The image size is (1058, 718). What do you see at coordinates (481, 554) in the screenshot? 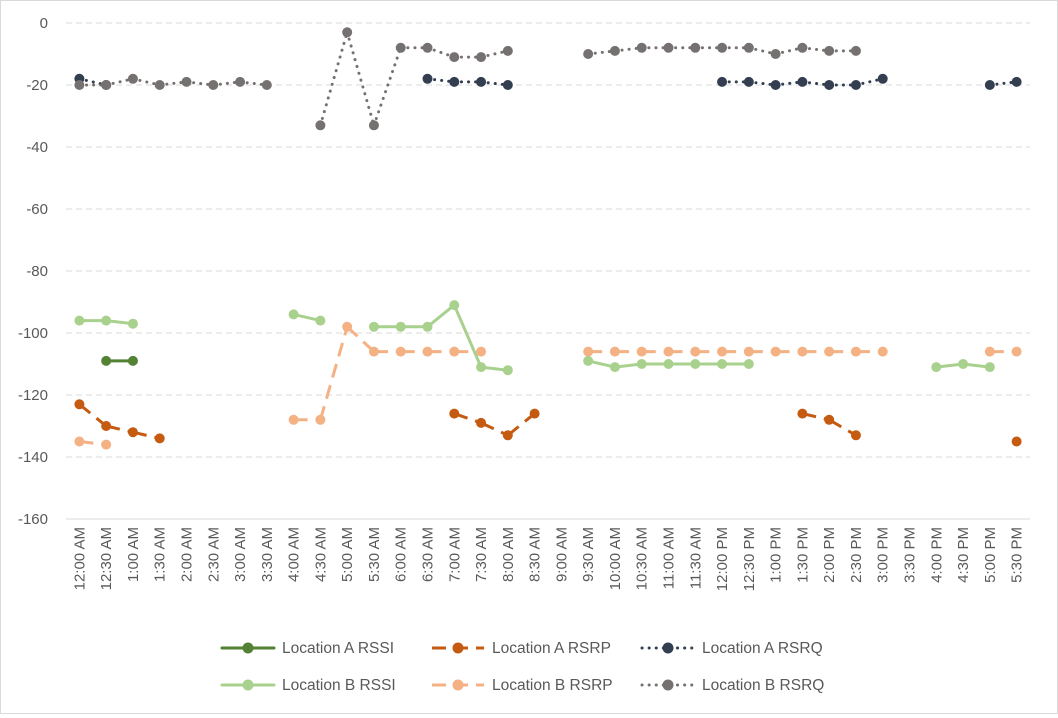
I see `x-tick-label: 7:30 AM` at bounding box center [481, 554].